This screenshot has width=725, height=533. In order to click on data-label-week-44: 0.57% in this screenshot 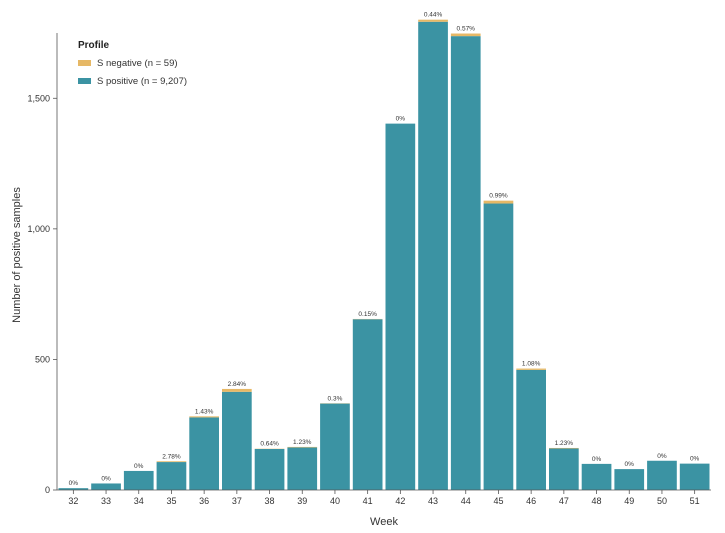, I will do `click(466, 29)`.